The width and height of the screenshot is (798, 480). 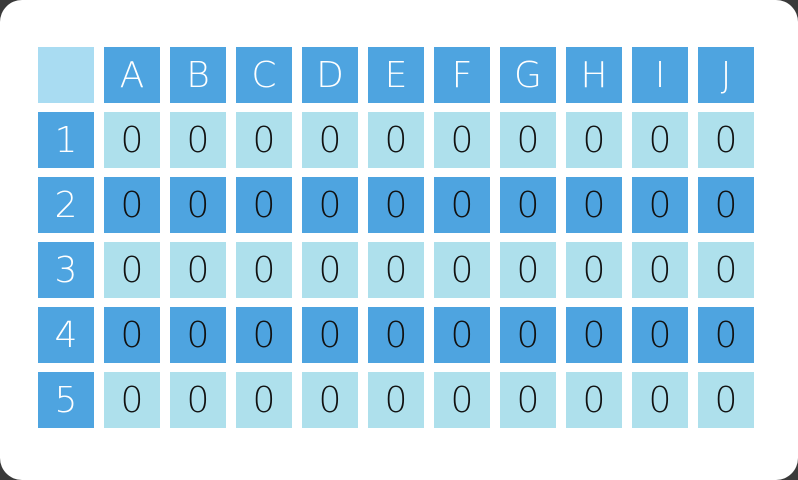 I want to click on column-header-C: C, so click(x=264, y=75).